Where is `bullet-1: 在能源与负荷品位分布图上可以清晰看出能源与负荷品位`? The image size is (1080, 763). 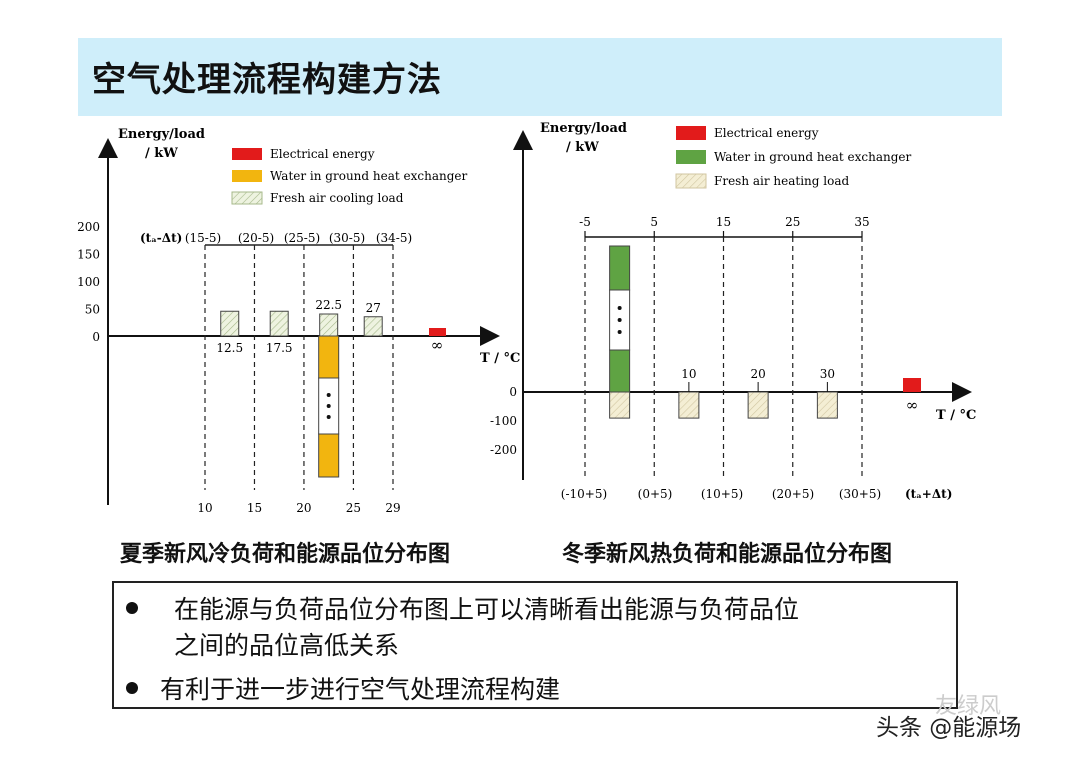
bullet-1: 在能源与负荷品位分布图上可以清晰看出能源与负荷品位 is located at coordinates (462, 610).